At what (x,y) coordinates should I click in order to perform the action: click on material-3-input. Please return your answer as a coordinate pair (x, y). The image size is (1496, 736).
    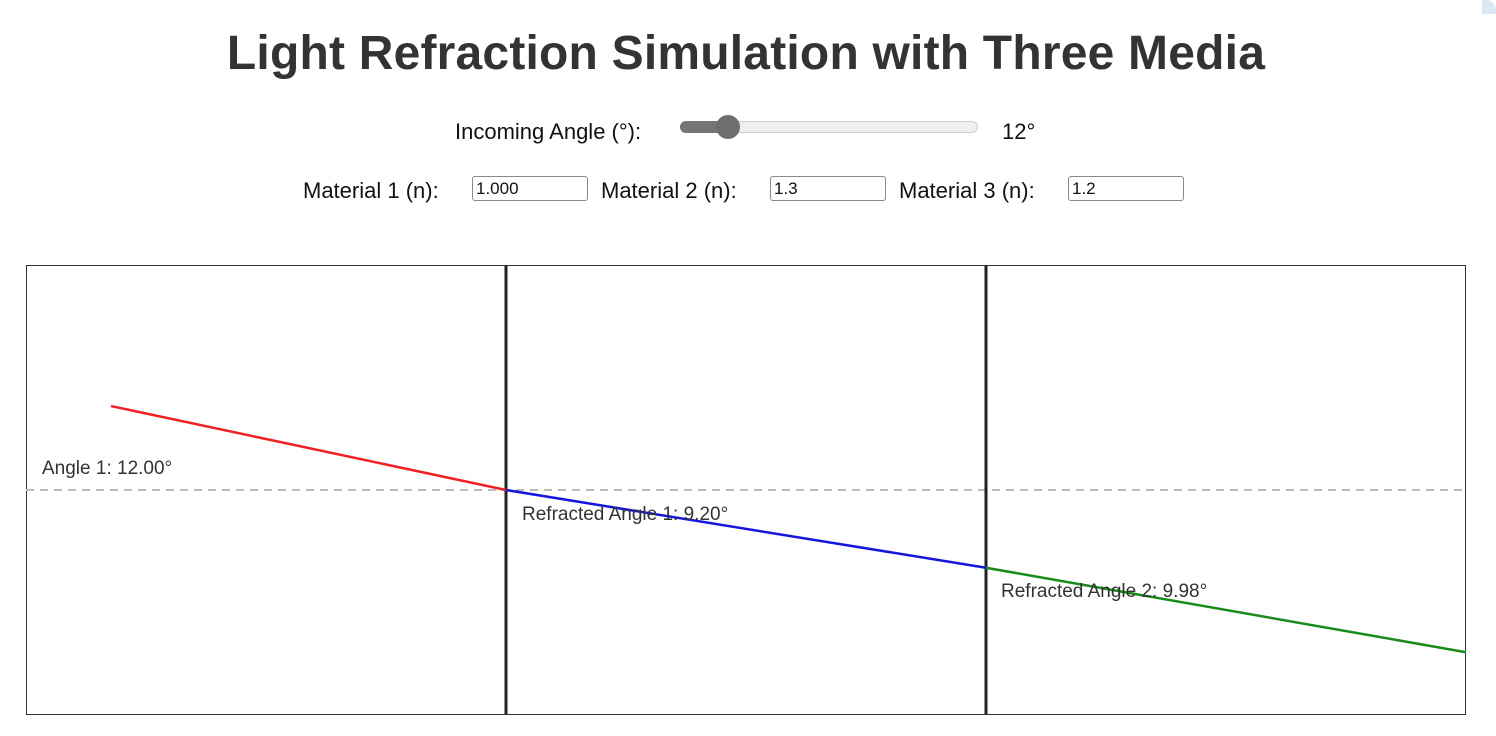
    Looking at the image, I should click on (1126, 188).